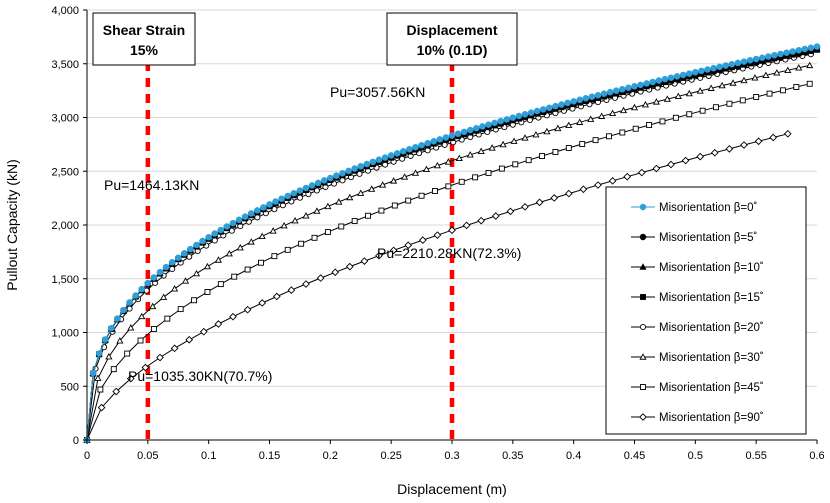 The height and width of the screenshot is (503, 830). Describe the element at coordinates (711, 418) in the screenshot. I see `legend-label: Misorientation β=90˚` at that location.